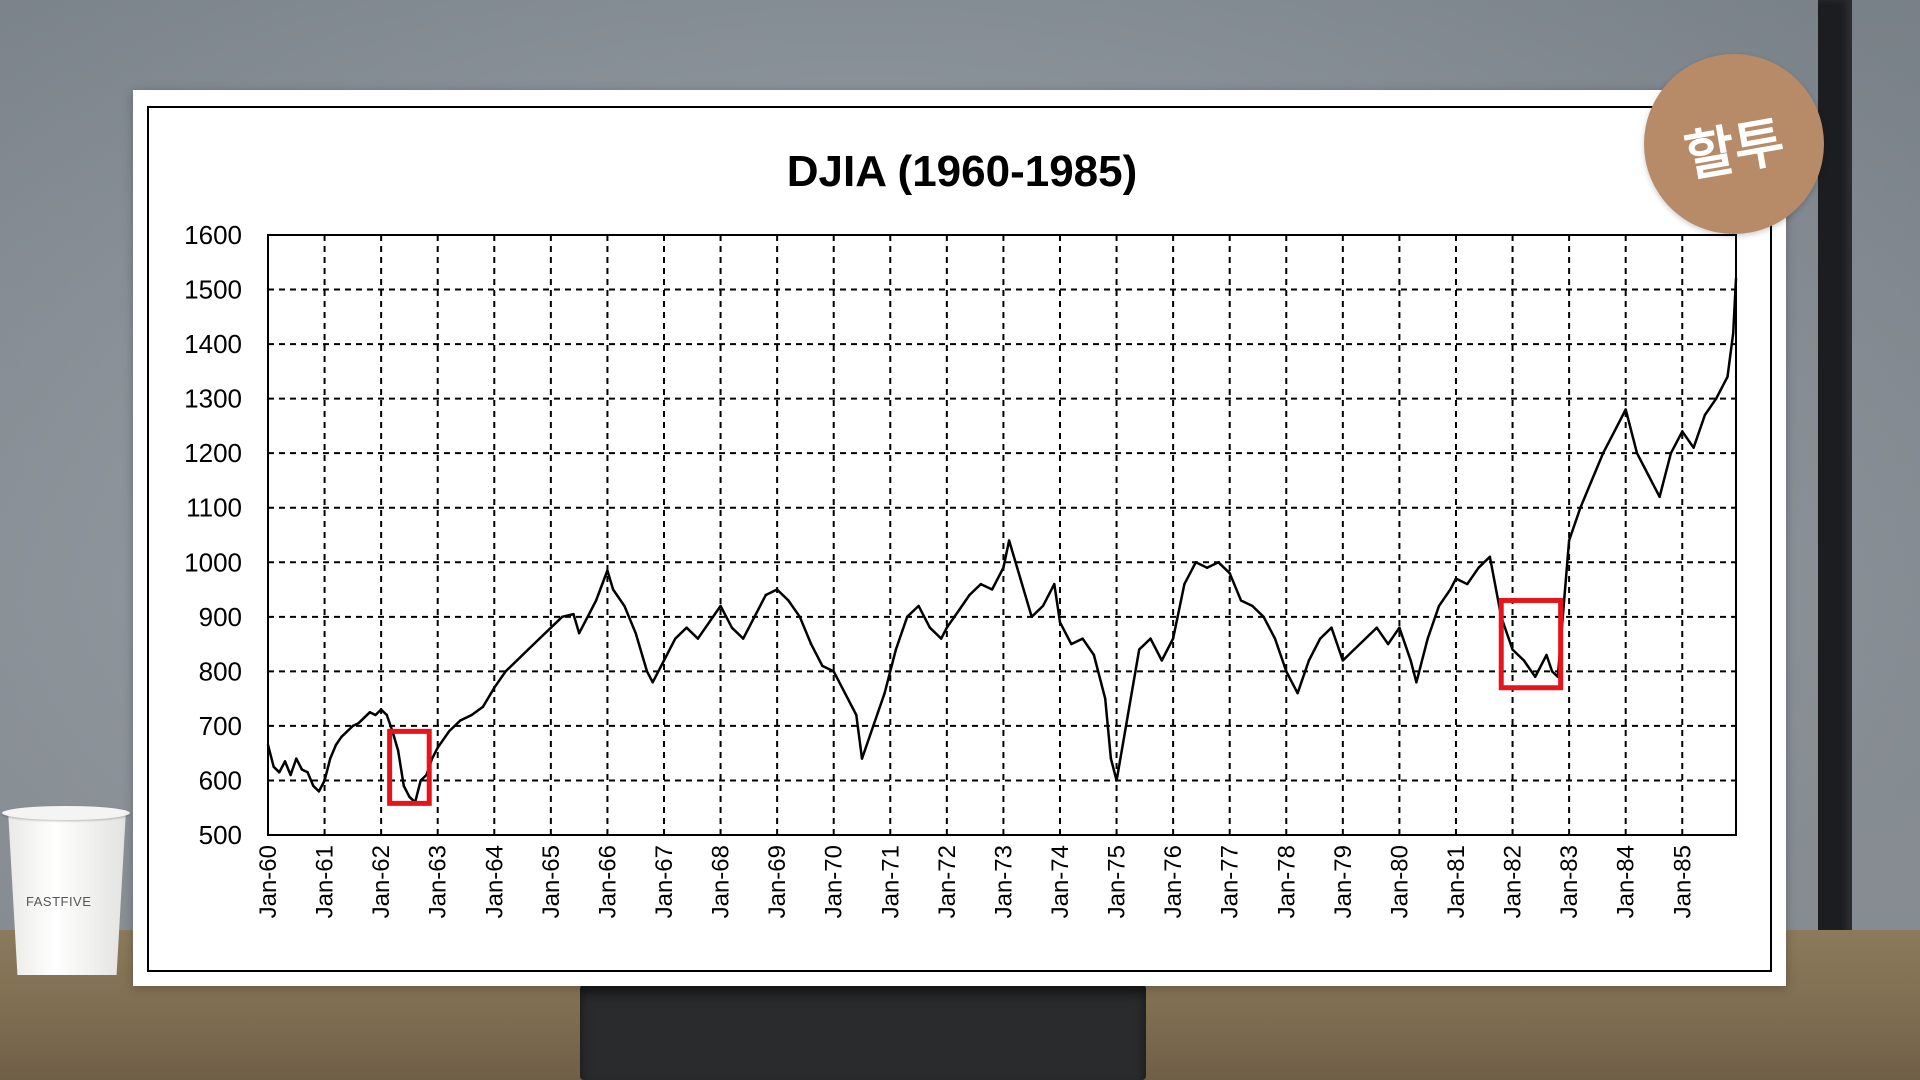 The width and height of the screenshot is (1920, 1080). I want to click on channel-logo-badge: 할투, so click(1734, 144).